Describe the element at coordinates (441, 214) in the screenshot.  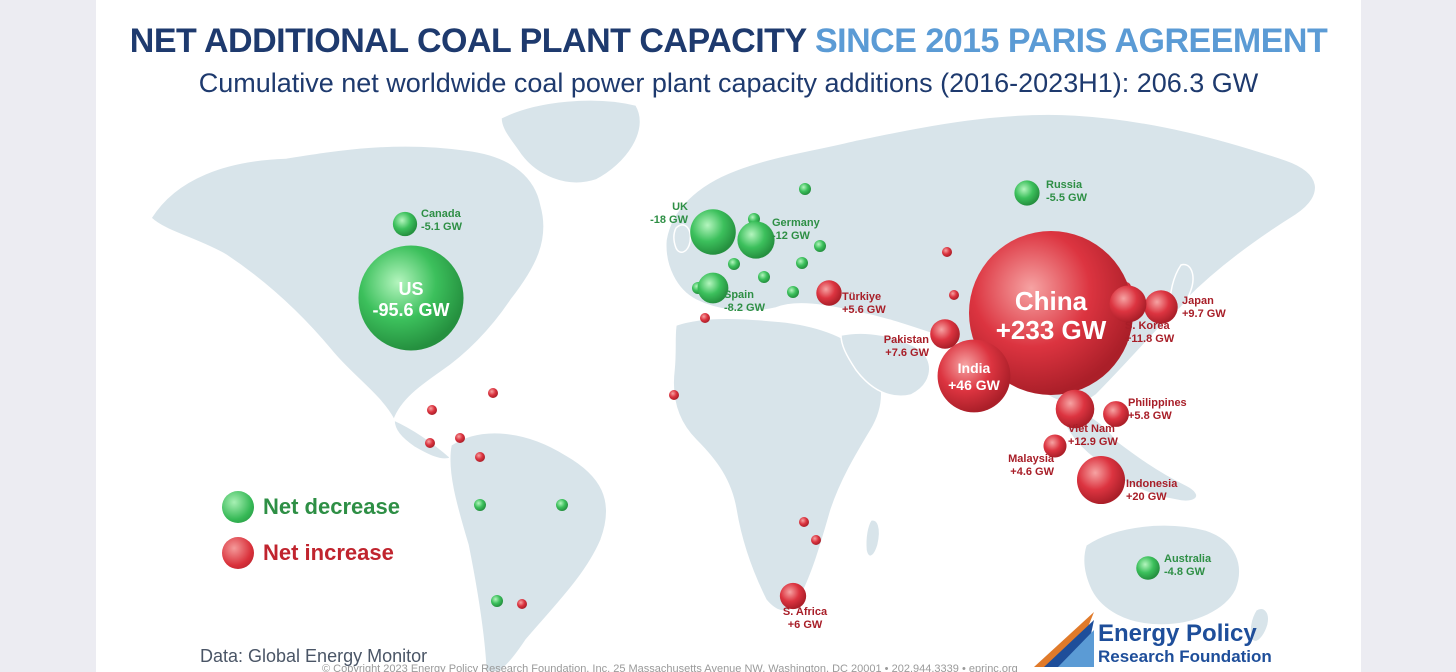
I see `label-canada: Canada` at that location.